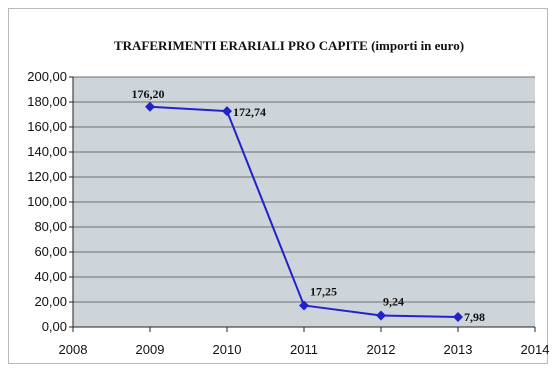  I want to click on x-tick-label: 2014, so click(535, 349).